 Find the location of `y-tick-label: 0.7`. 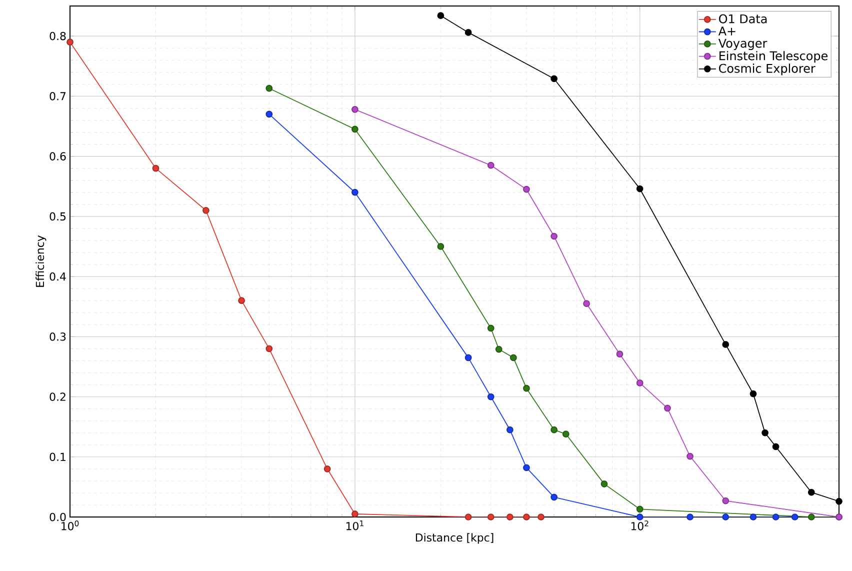

y-tick-label: 0.7 is located at coordinates (58, 96).